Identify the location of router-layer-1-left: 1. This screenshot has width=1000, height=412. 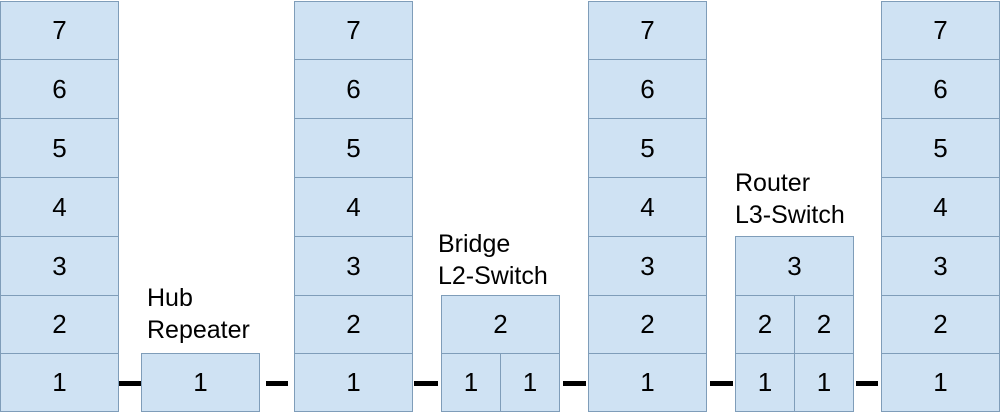
(765, 382).